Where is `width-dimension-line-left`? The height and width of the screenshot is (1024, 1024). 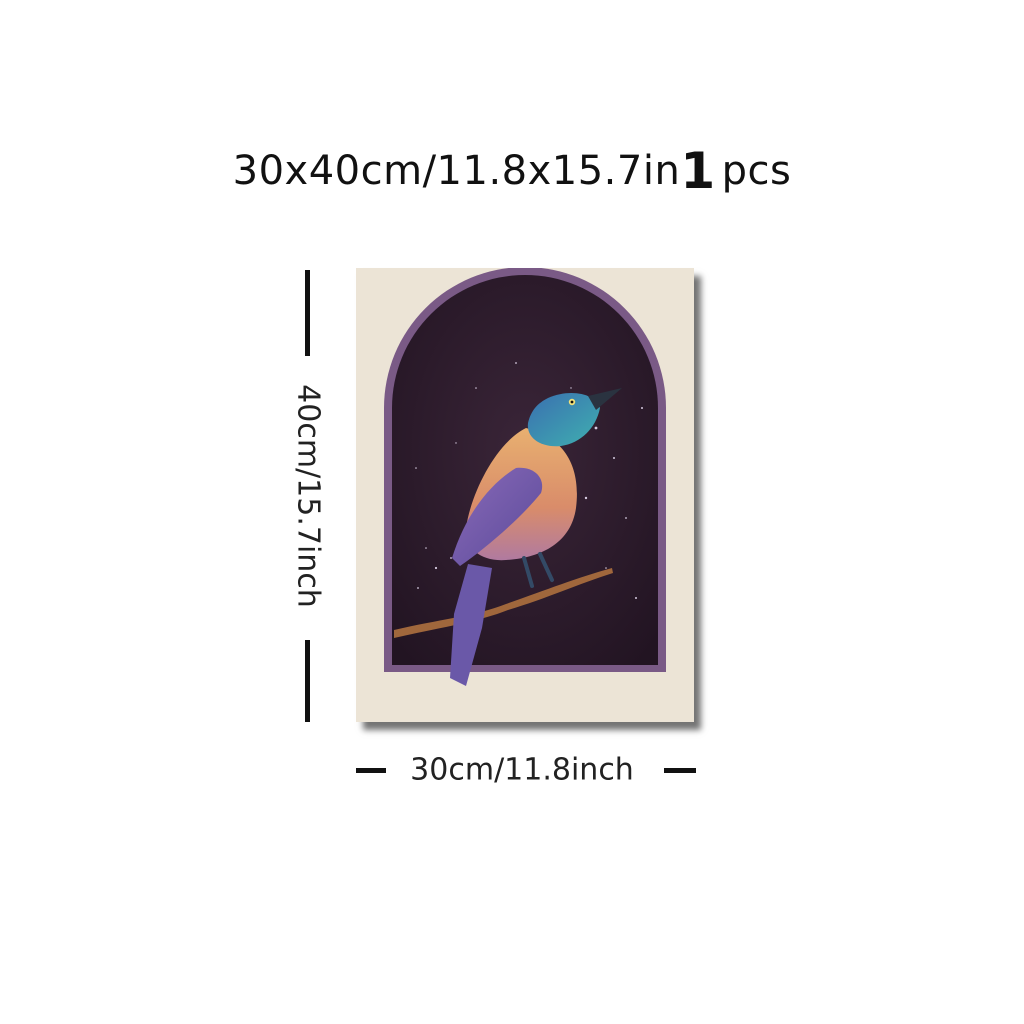
width-dimension-line-left is located at coordinates (371, 770).